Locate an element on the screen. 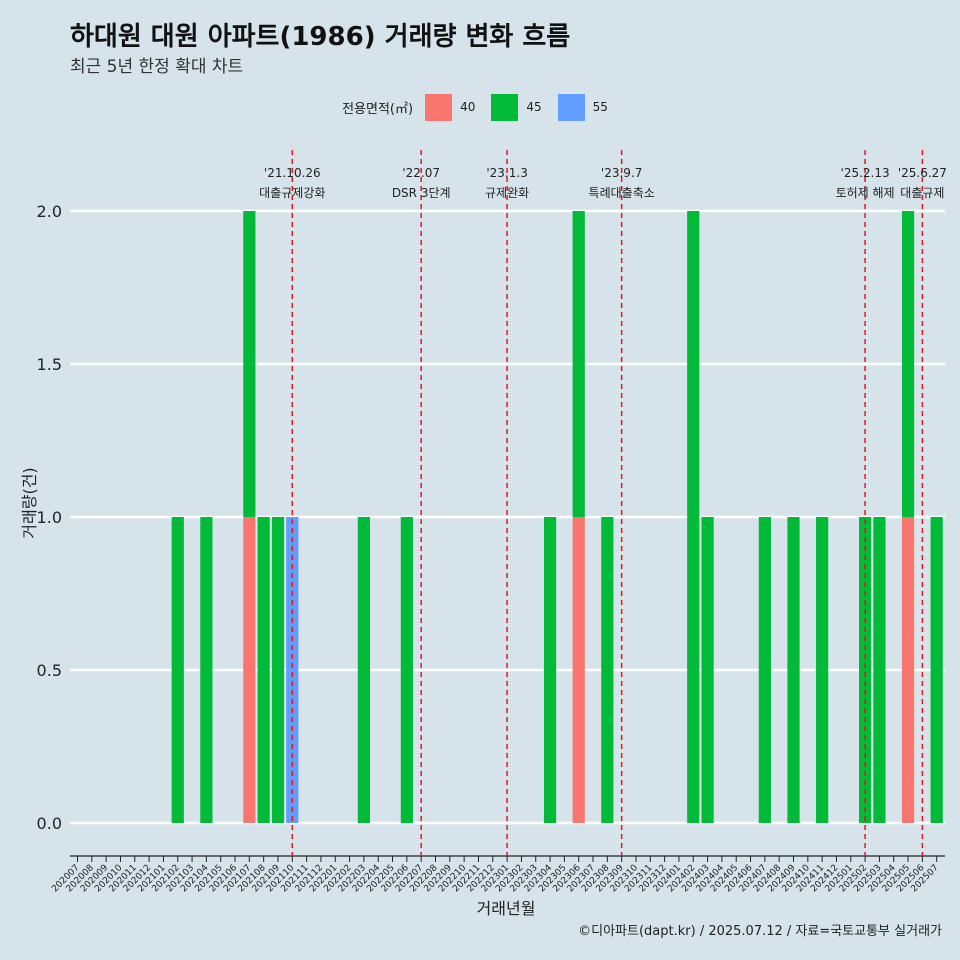 This screenshot has height=960, width=960. event-date-label: '23.9.7 is located at coordinates (621, 173).